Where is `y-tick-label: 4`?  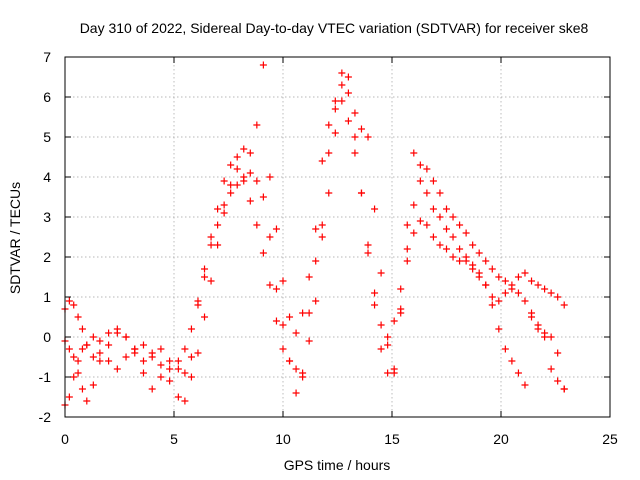
y-tick-label: 4 is located at coordinates (47, 177).